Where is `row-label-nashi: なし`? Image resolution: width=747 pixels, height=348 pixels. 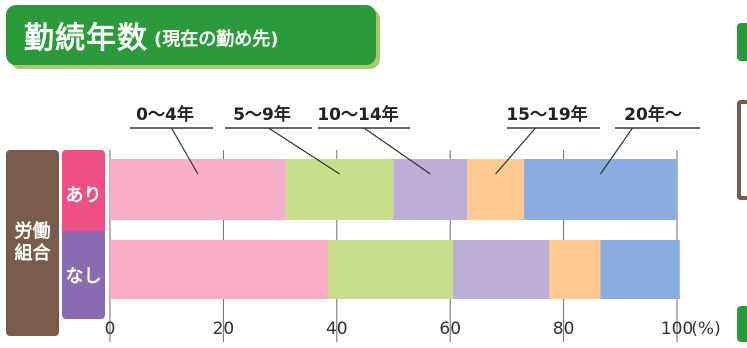 row-label-nashi: なし is located at coordinates (83, 275).